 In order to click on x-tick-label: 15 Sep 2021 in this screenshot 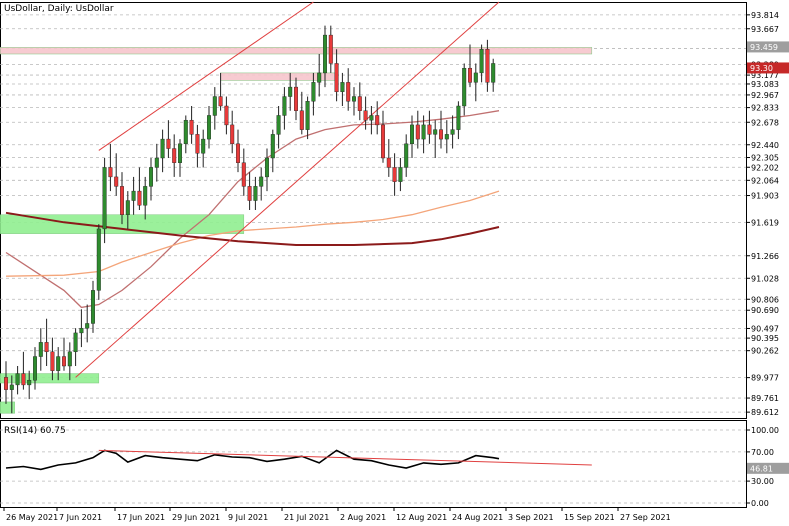, I will do `click(589, 517)`.